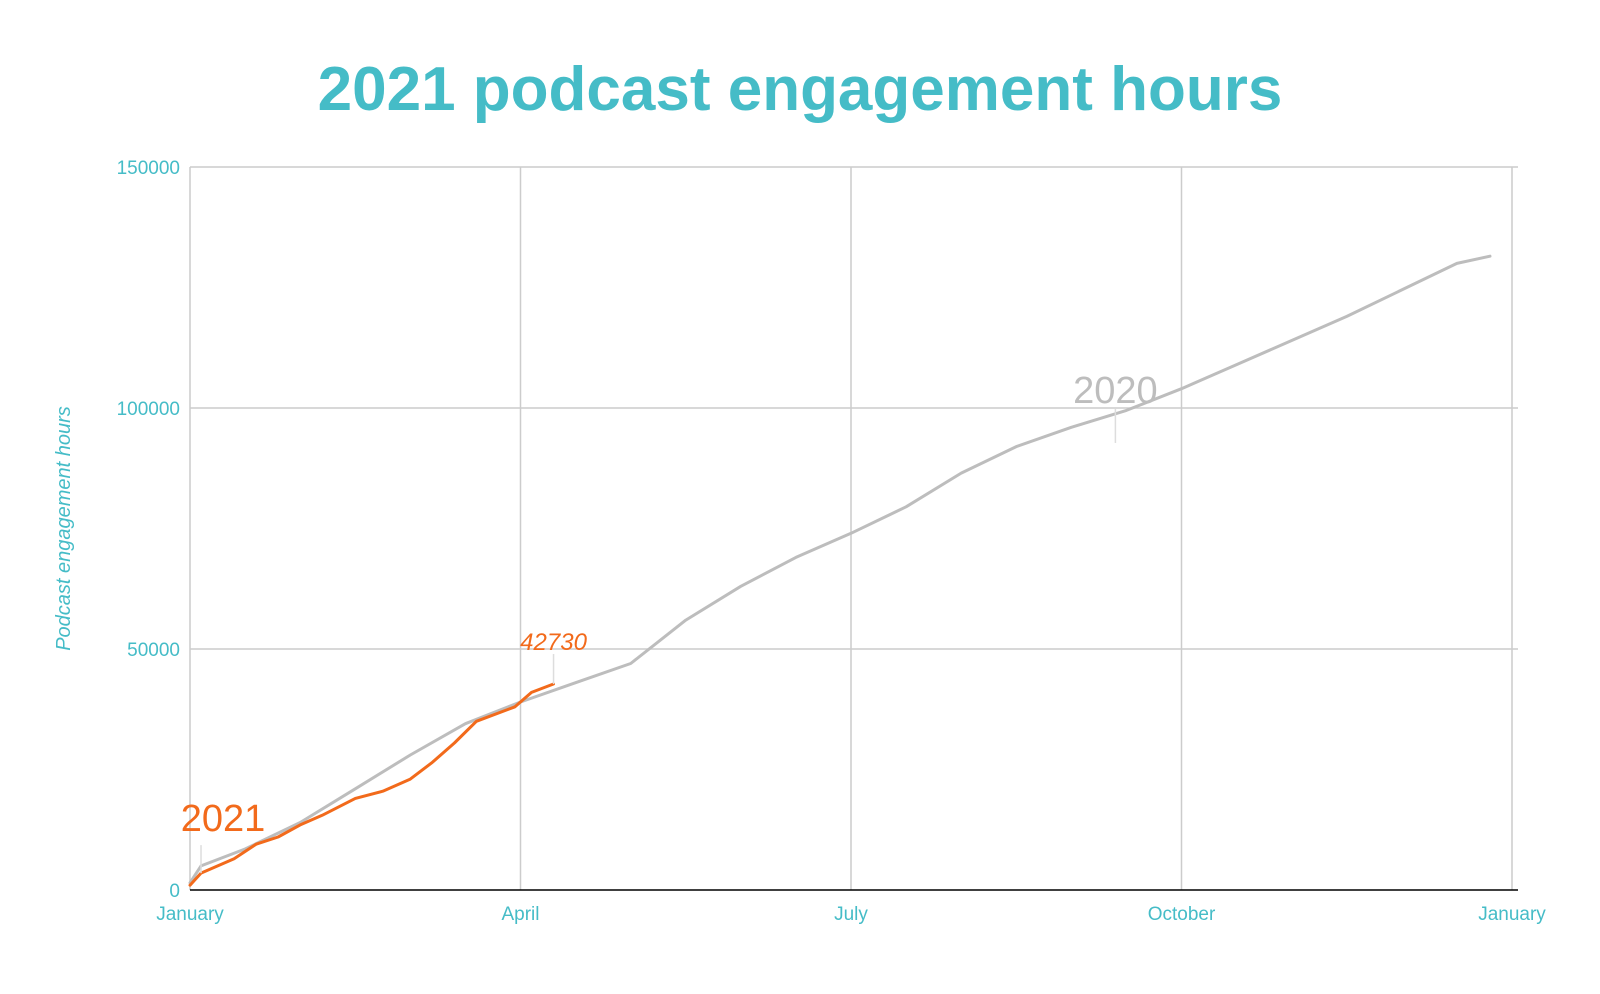 Image resolution: width=1600 pixels, height=994 pixels. I want to click on x-tick-label: April, so click(520, 914).